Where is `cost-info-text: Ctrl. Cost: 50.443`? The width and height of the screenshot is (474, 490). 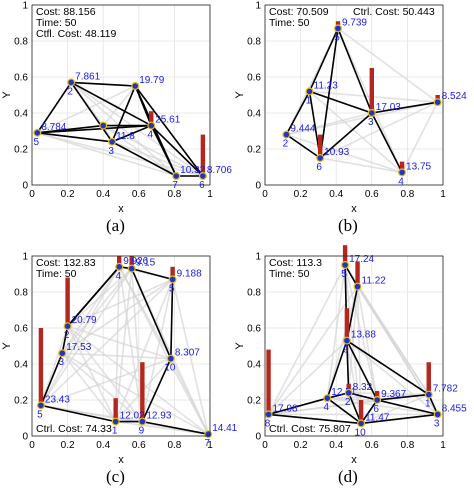 cost-info-text: Ctrl. Cost: 50.443 is located at coordinates (394, 12).